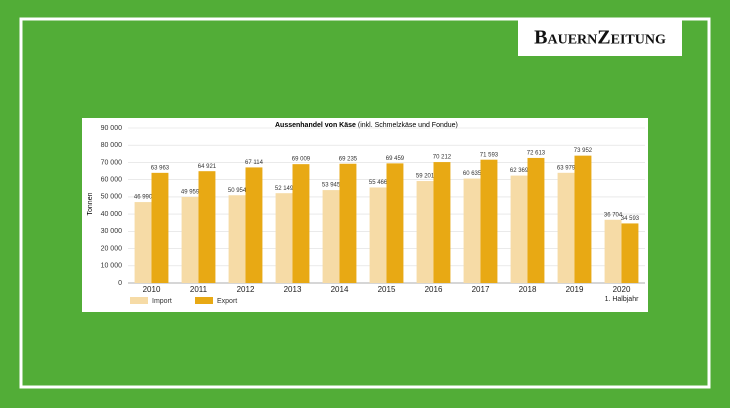  What do you see at coordinates (112, 128) in the screenshot?
I see `y-tick-label: 90 000` at bounding box center [112, 128].